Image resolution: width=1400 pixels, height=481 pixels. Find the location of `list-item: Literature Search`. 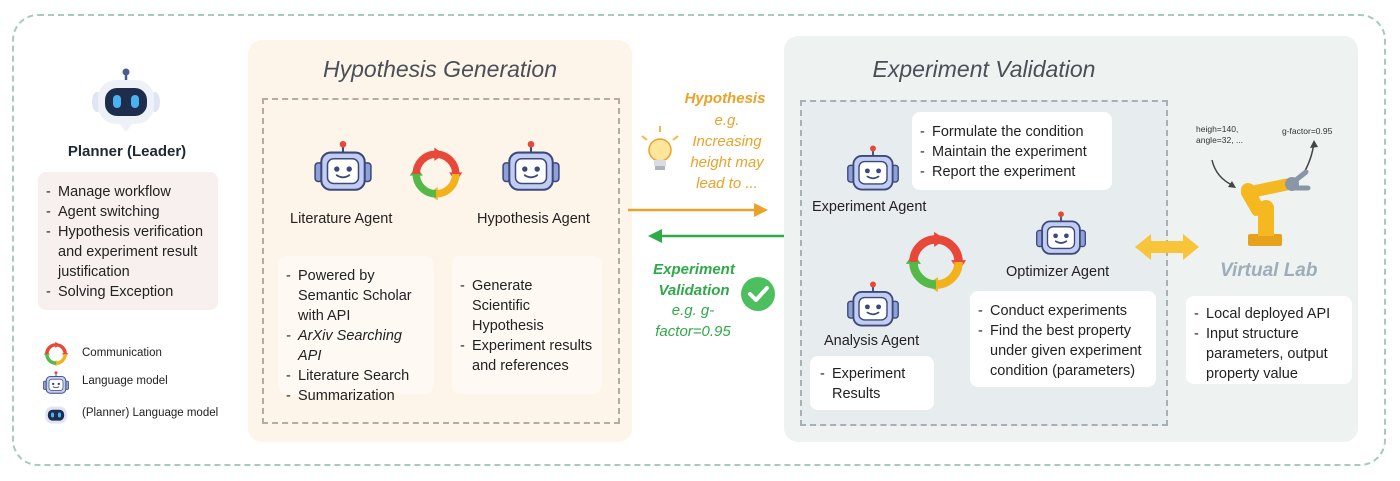

list-item: Literature Search is located at coordinates (356, 376).